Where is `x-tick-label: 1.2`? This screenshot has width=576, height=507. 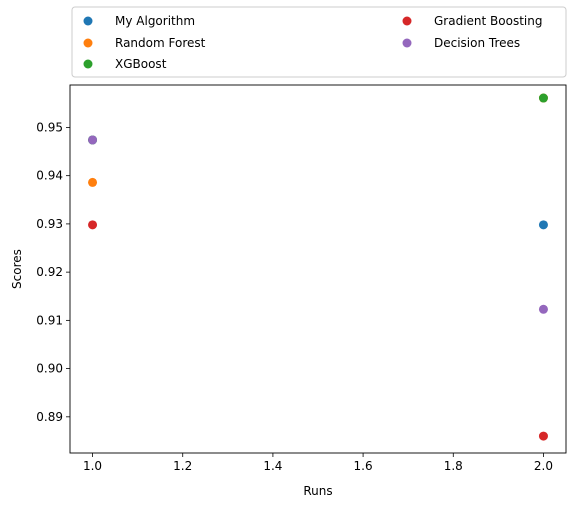 x-tick-label: 1.2 is located at coordinates (182, 466).